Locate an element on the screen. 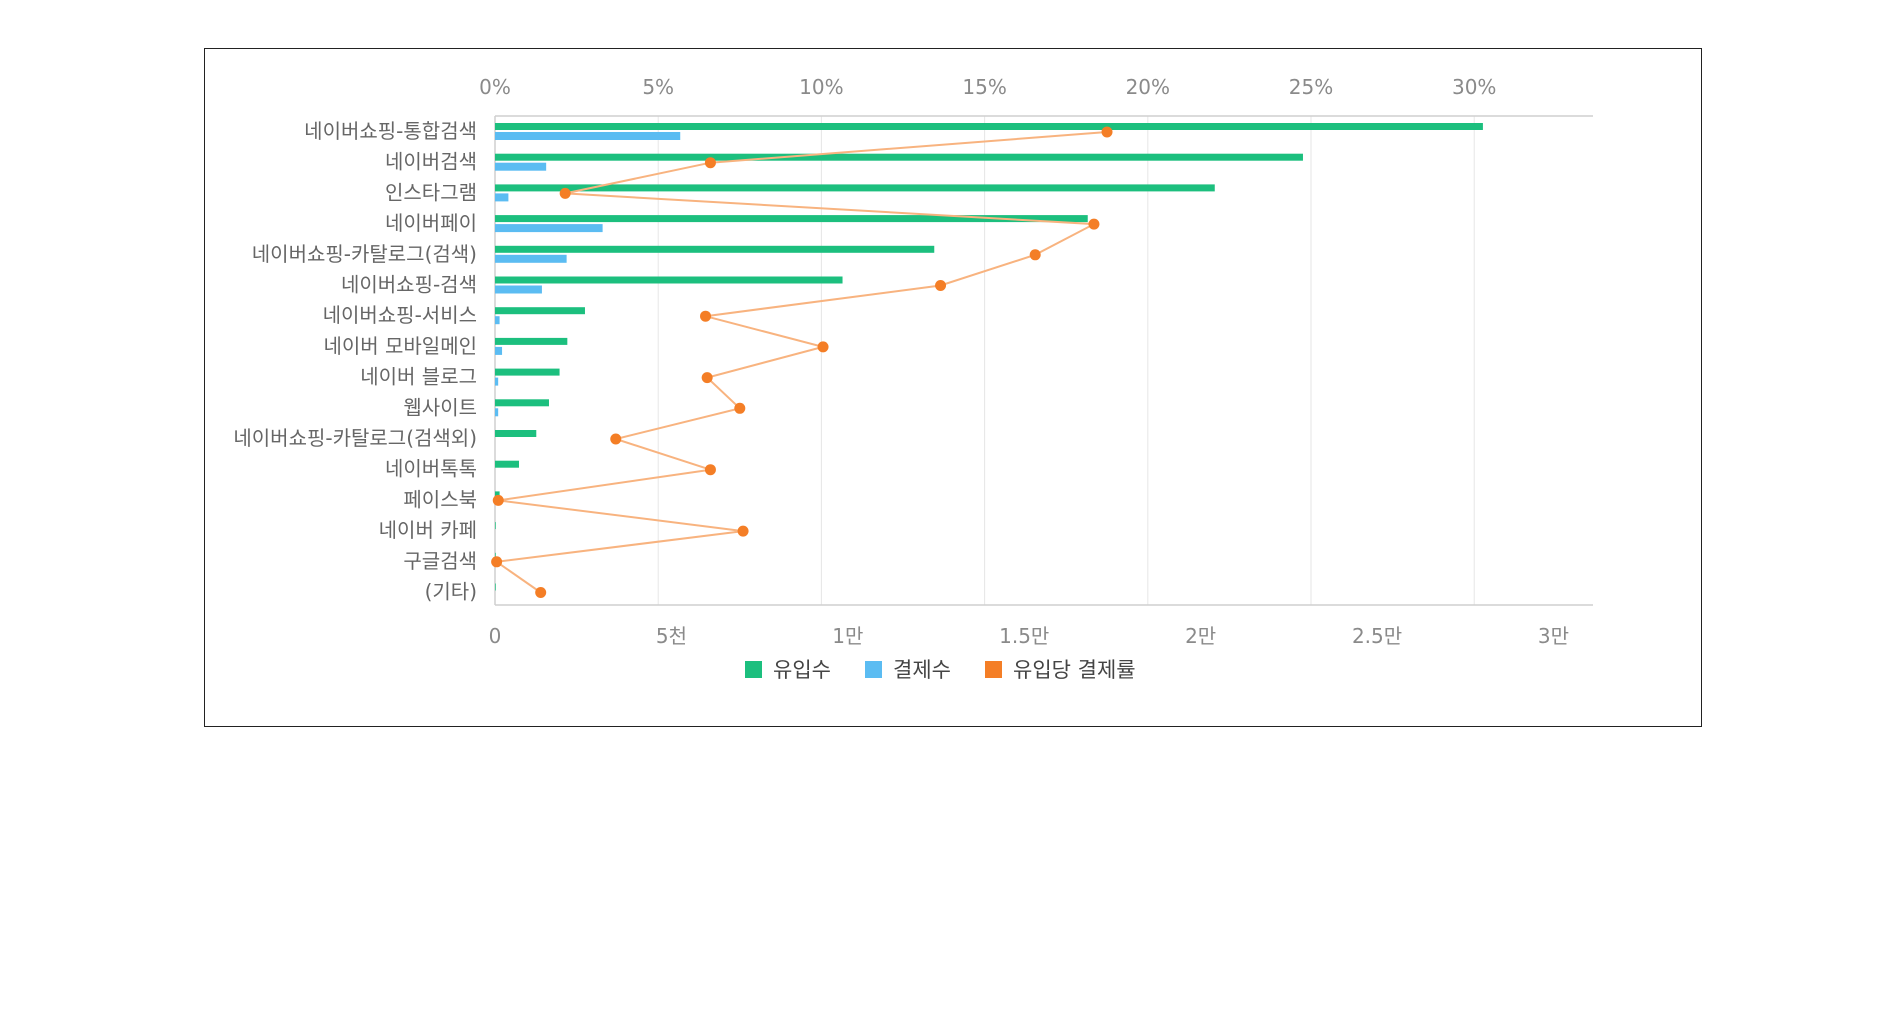 Image resolution: width=1899 pixels, height=1034 pixels. category-label: 구글검색 is located at coordinates (440, 561).